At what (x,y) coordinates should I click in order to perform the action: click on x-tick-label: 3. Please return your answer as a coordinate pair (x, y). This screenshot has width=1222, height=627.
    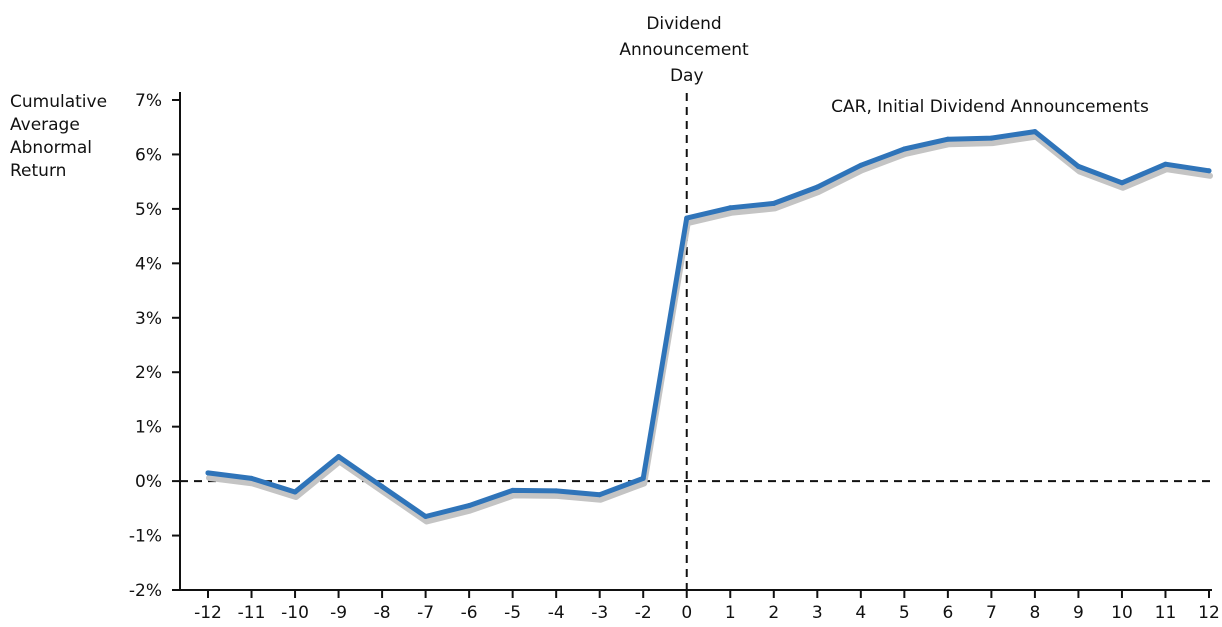
    Looking at the image, I should click on (817, 613).